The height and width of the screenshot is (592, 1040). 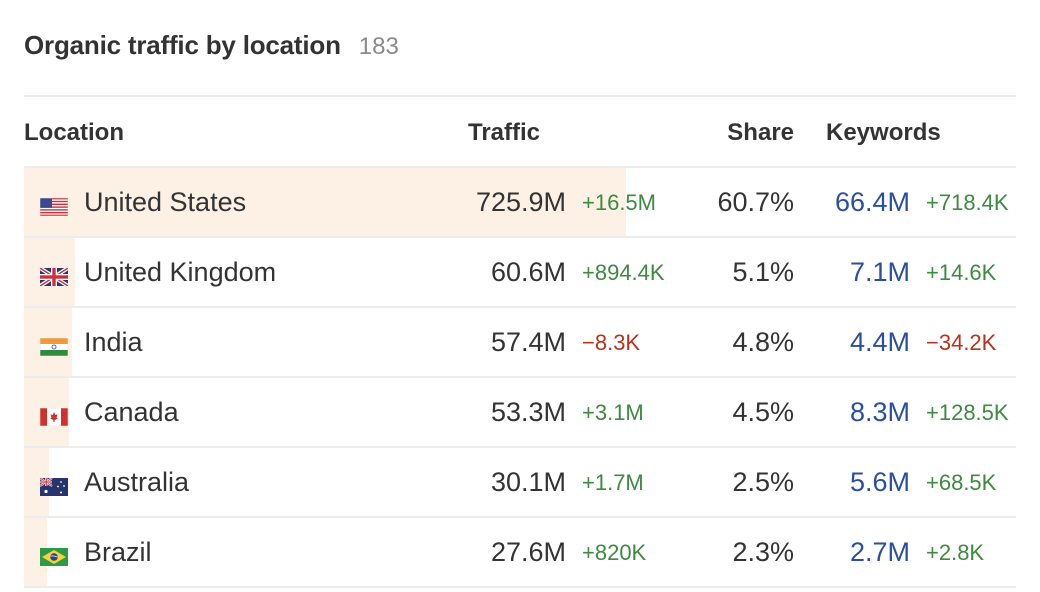 What do you see at coordinates (763, 412) in the screenshot?
I see `share-value: 4.5%` at bounding box center [763, 412].